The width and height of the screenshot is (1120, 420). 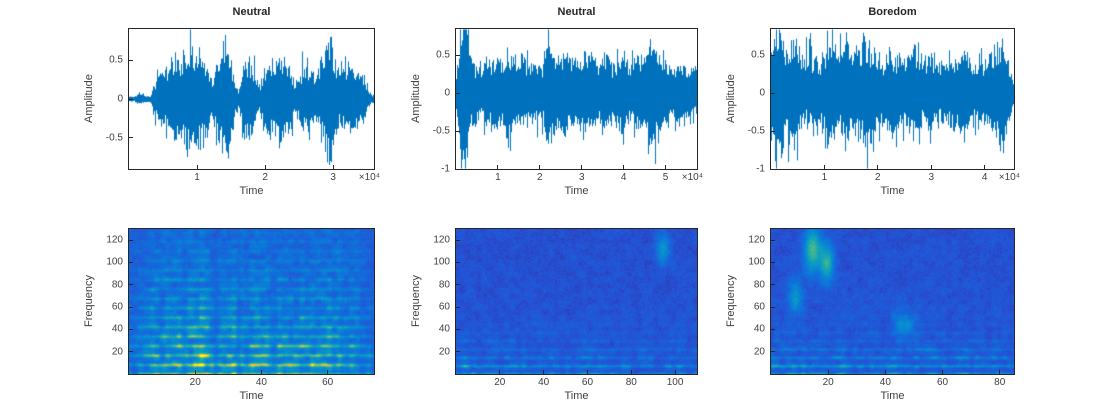 What do you see at coordinates (117, 352) in the screenshot?
I see `y-tick-label: 20` at bounding box center [117, 352].